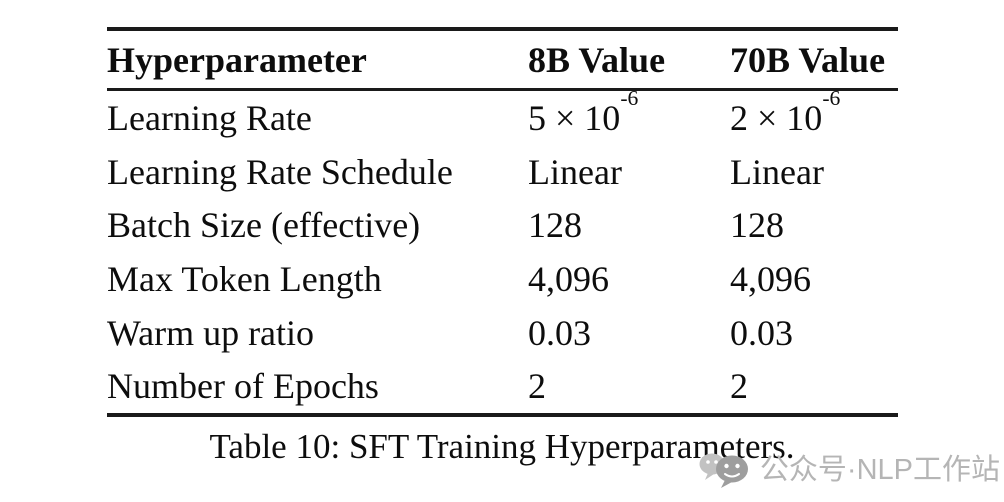  I want to click on param-label: Learning Rate, so click(209, 117).